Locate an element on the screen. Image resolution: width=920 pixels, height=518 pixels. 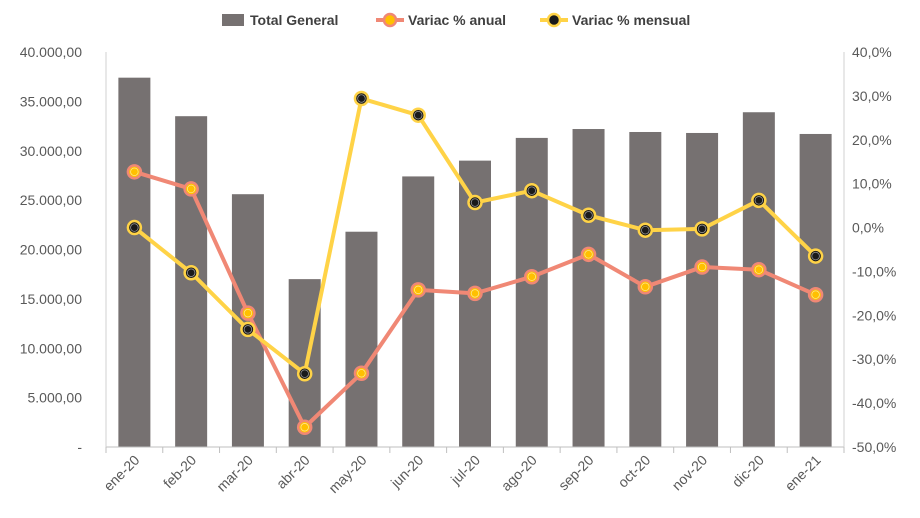
left-tick-label: 25.000,00 is located at coordinates (51, 200).